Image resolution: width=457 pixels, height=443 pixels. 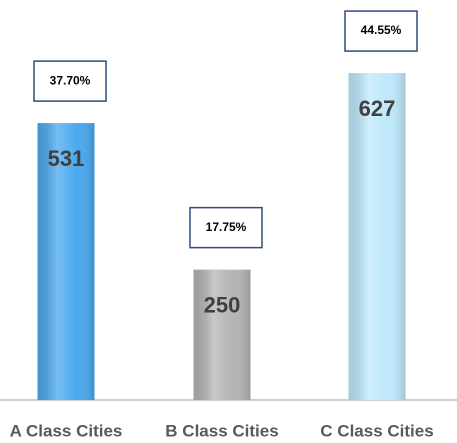 What do you see at coordinates (222, 304) in the screenshot?
I see `value-label: 250` at bounding box center [222, 304].